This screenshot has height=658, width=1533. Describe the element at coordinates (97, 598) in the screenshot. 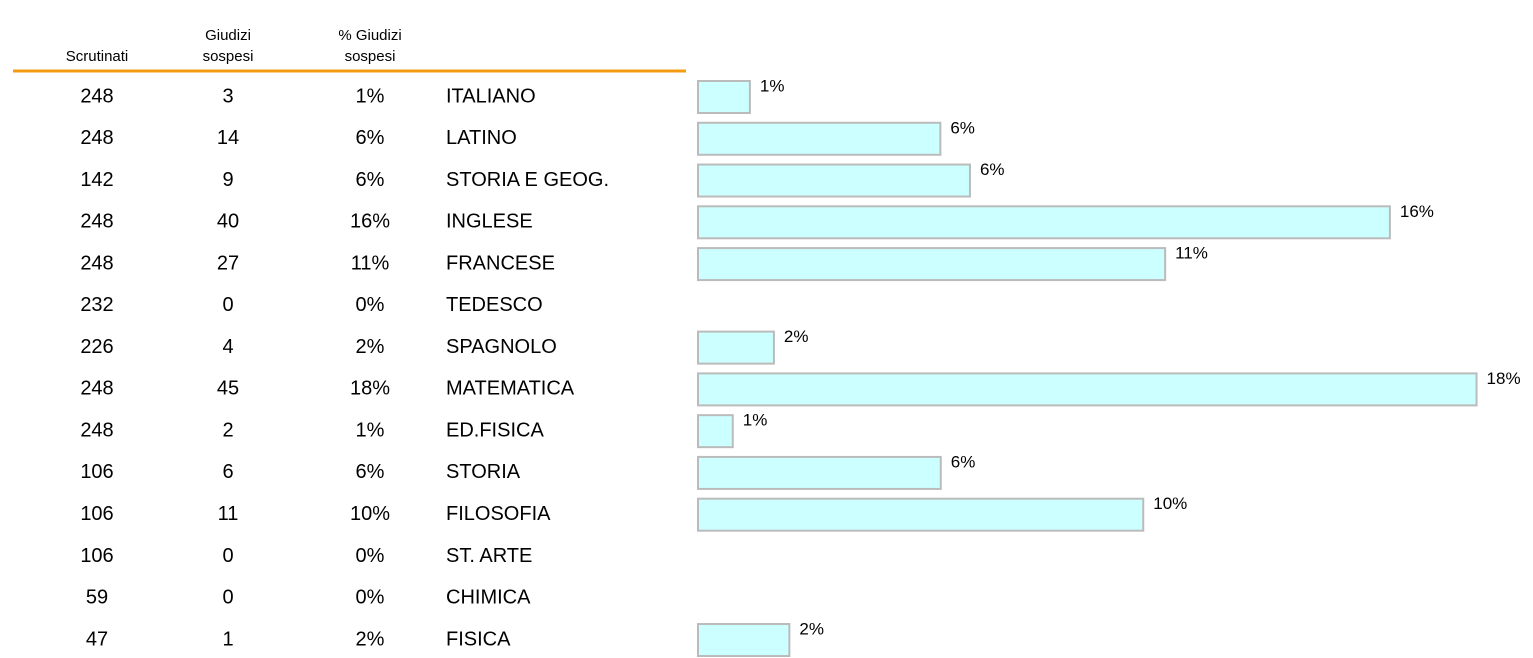

I see `scrutinati-cell: 59` at that location.